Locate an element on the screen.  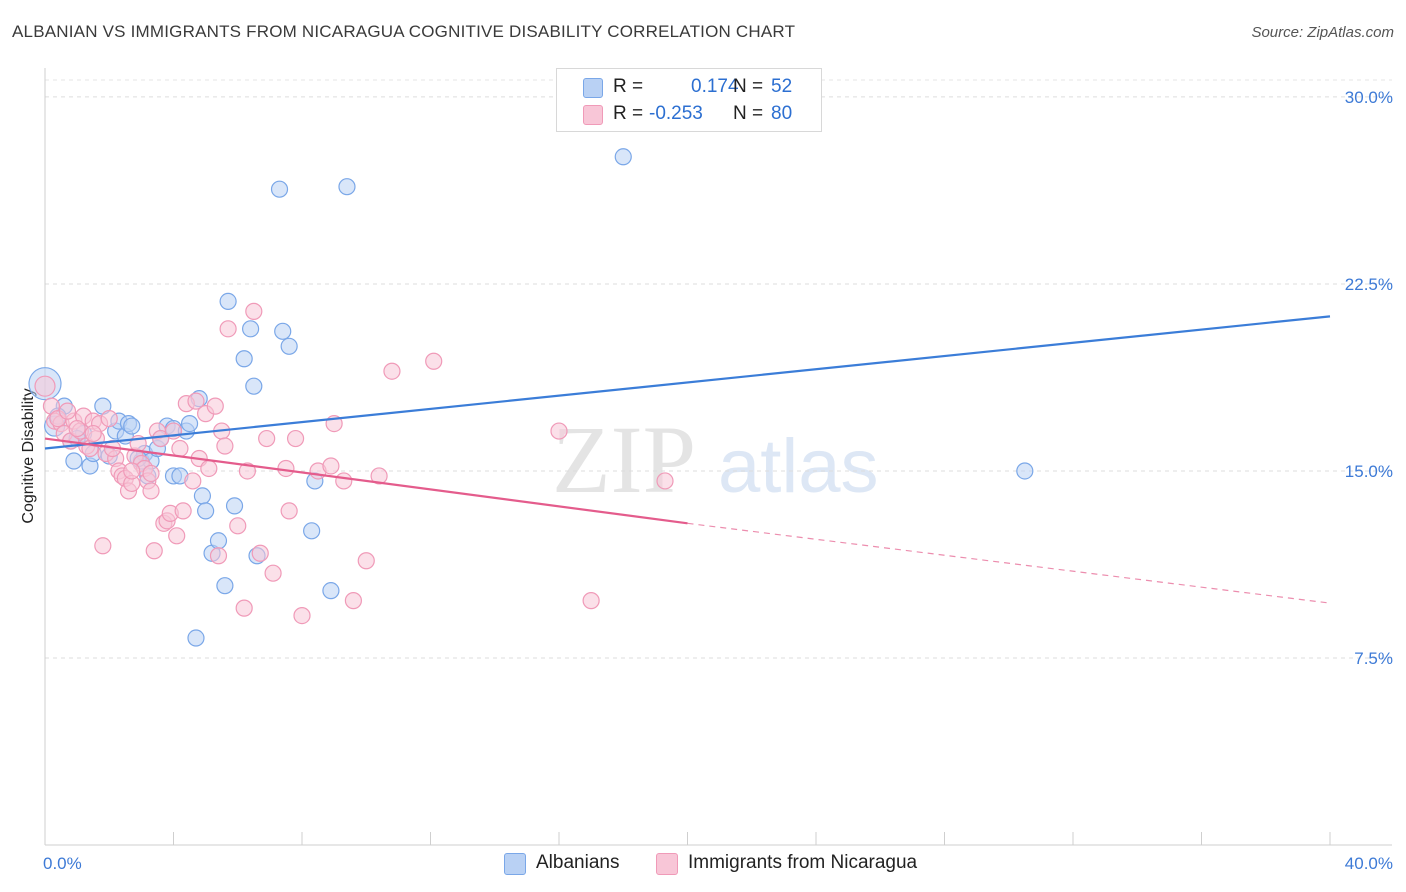
stats-row-albanians: R = 0.174 N = 52 is located at coordinates (689, 87).